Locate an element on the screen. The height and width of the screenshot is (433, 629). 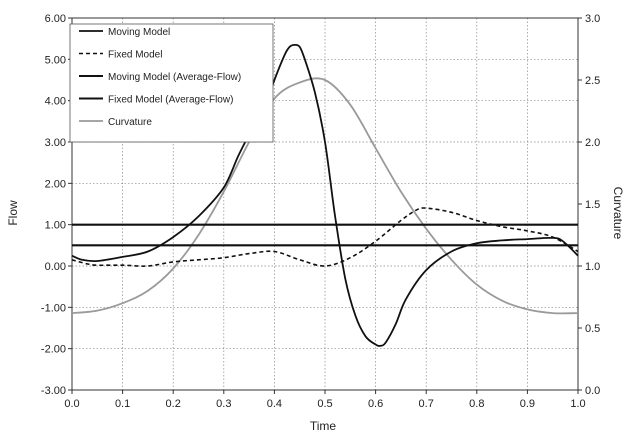
x-axis-title: Time is located at coordinates (323, 426).